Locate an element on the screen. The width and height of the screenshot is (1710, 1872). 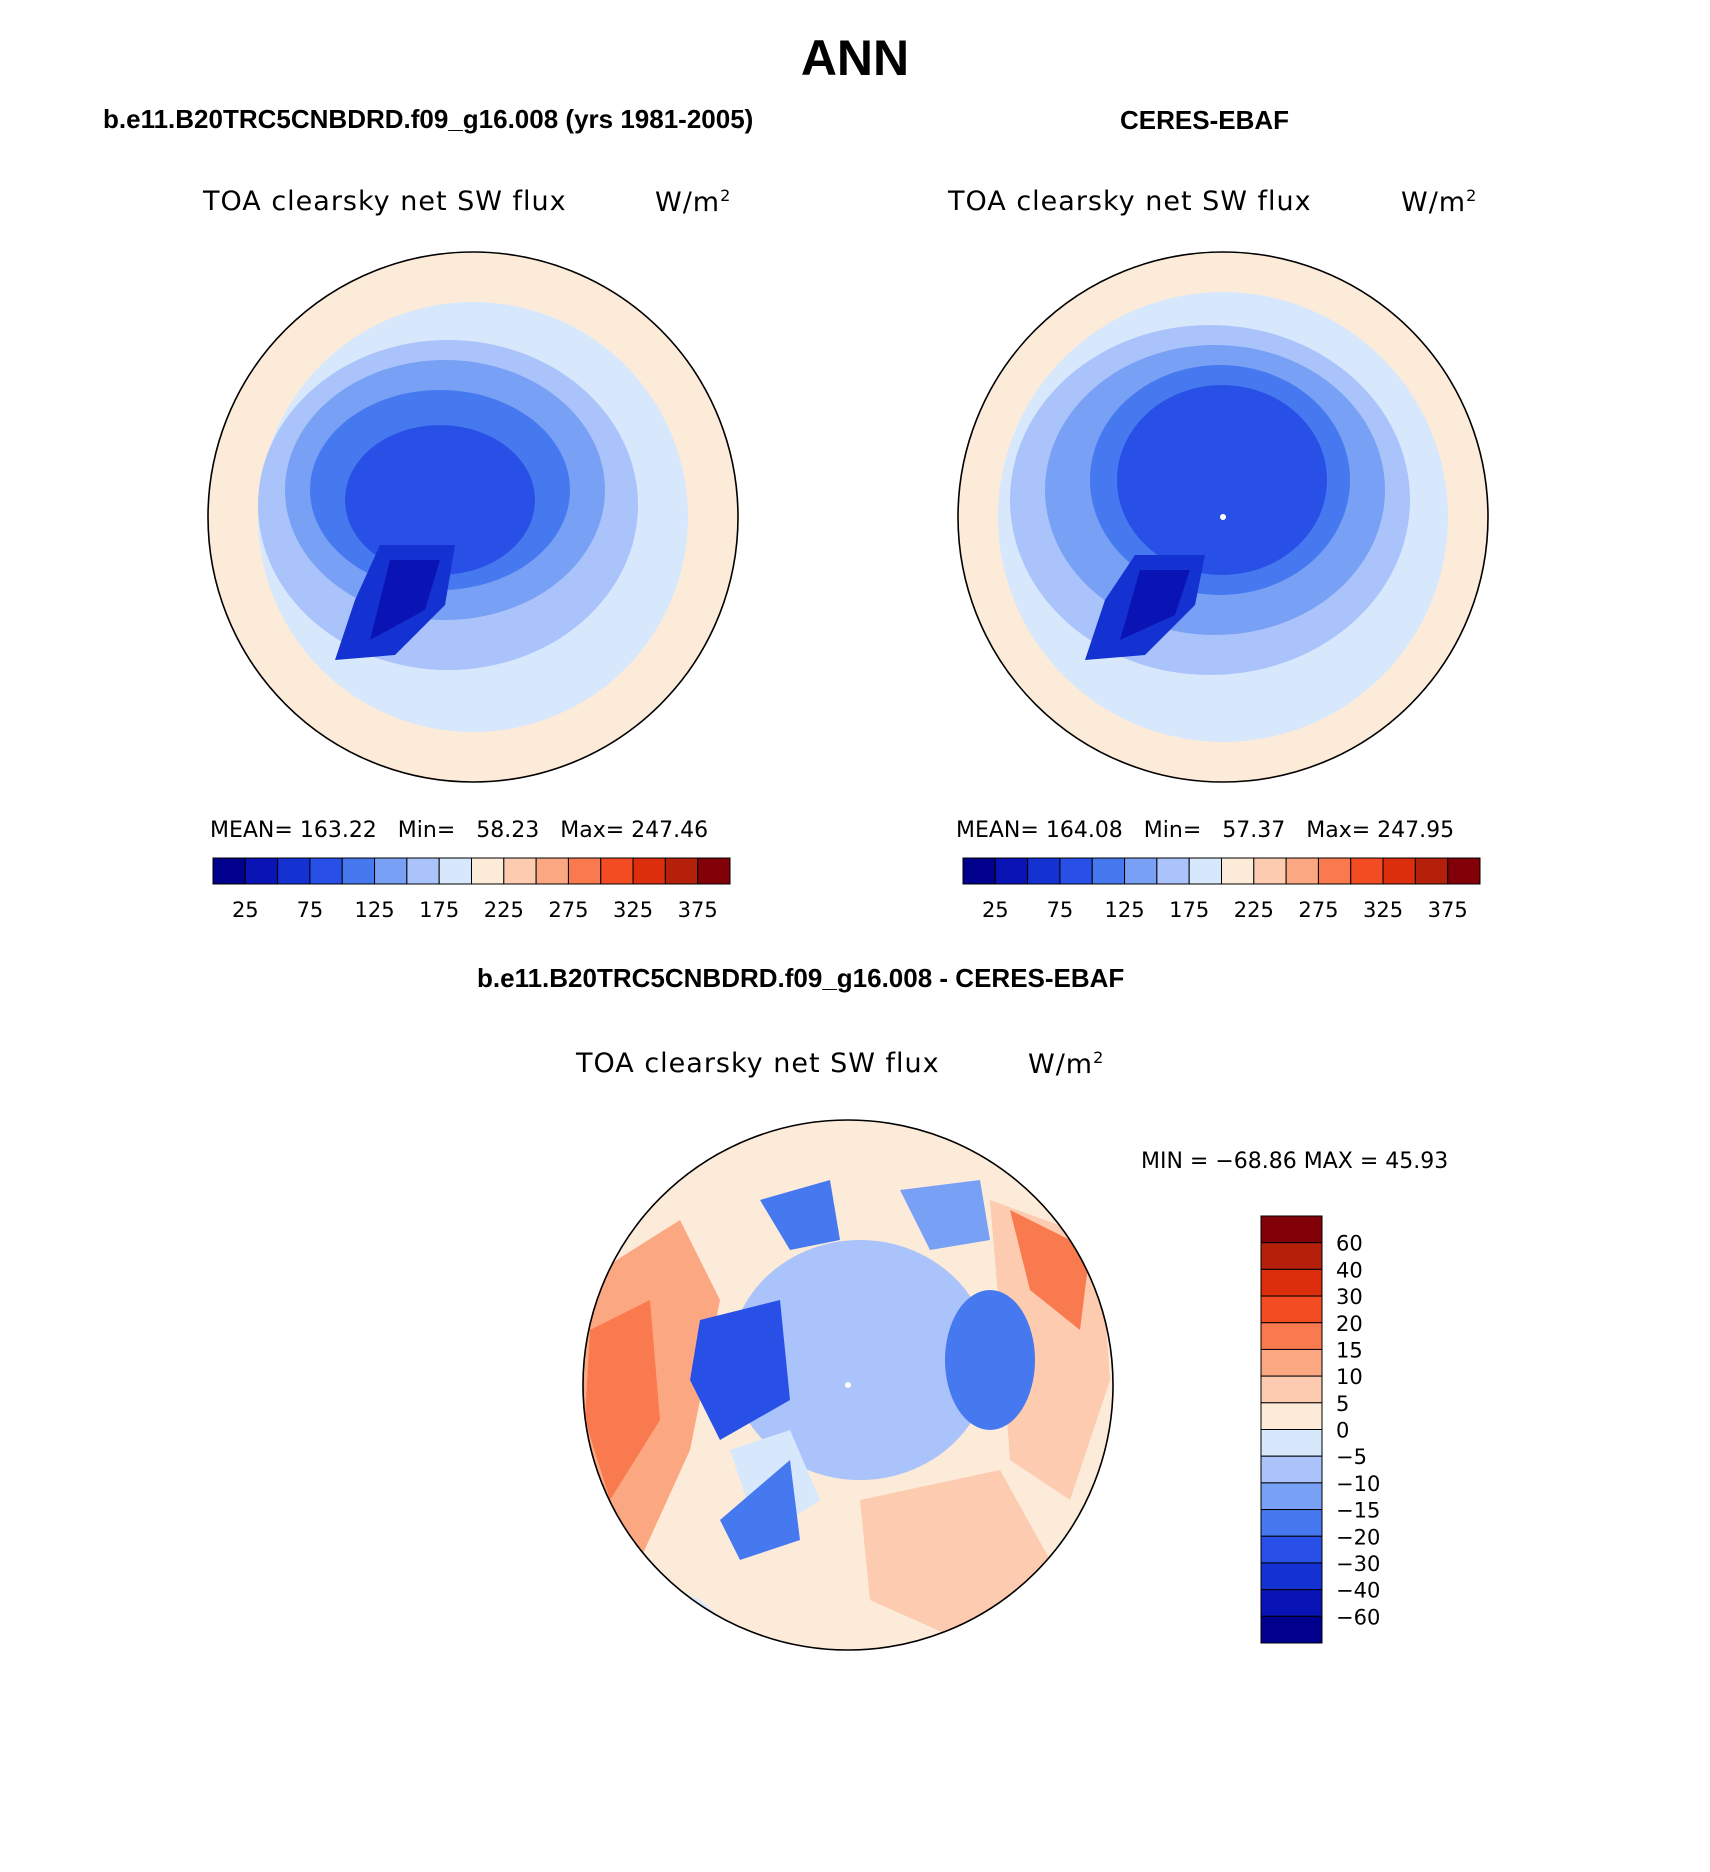
diff-units-base: W/m is located at coordinates (1061, 1064).